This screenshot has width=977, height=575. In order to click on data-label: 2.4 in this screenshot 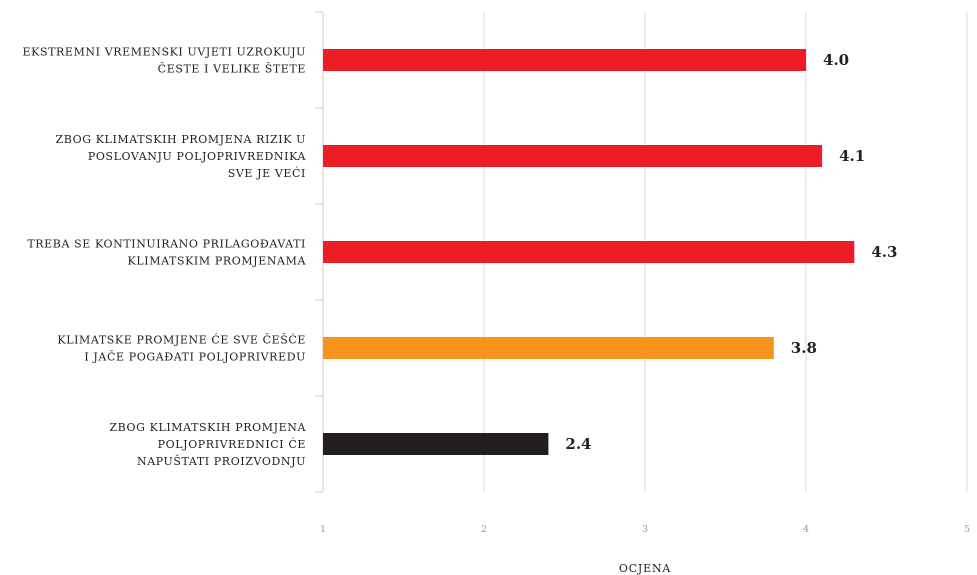, I will do `click(578, 444)`.